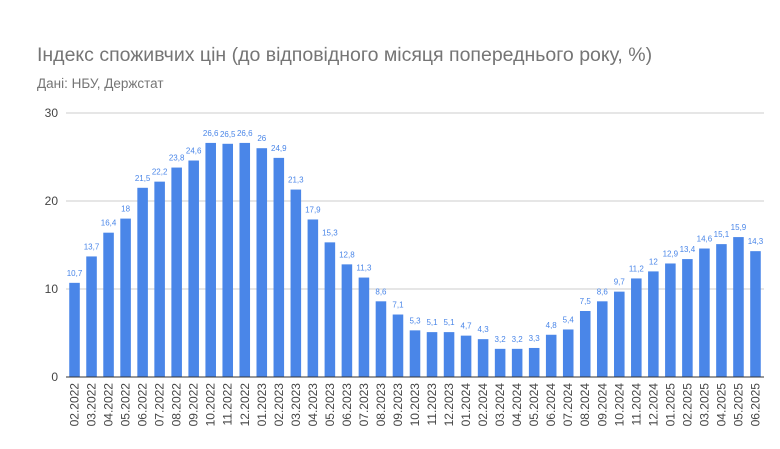 Image resolution: width=780 pixels, height=449 pixels. Describe the element at coordinates (432, 404) in the screenshot. I see `x-tick-label: 11.2023` at that location.